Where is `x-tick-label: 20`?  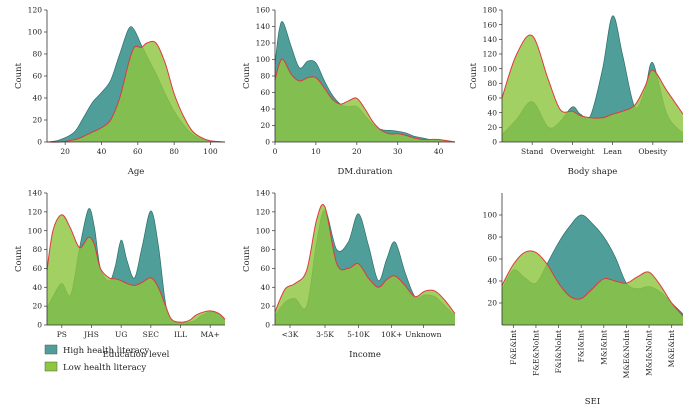
x-tick-label: 20 is located at coordinates (65, 151).